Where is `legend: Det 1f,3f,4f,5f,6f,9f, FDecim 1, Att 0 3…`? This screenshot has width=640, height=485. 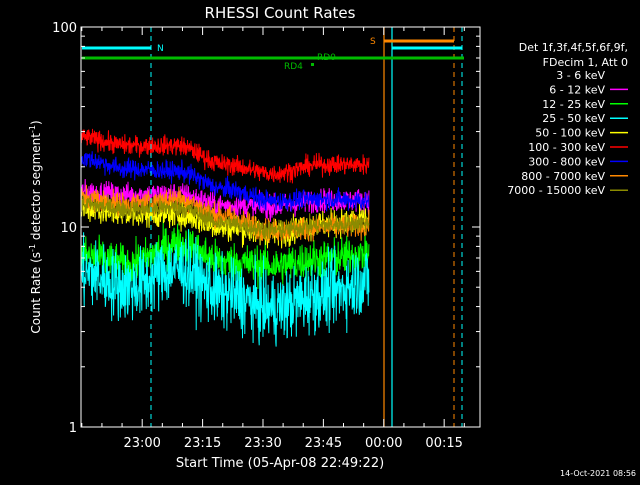
legend: Det 1f,3f,4f,5f,6f,9f, FDecim 1, Att 0 3… is located at coordinates (567, 119).